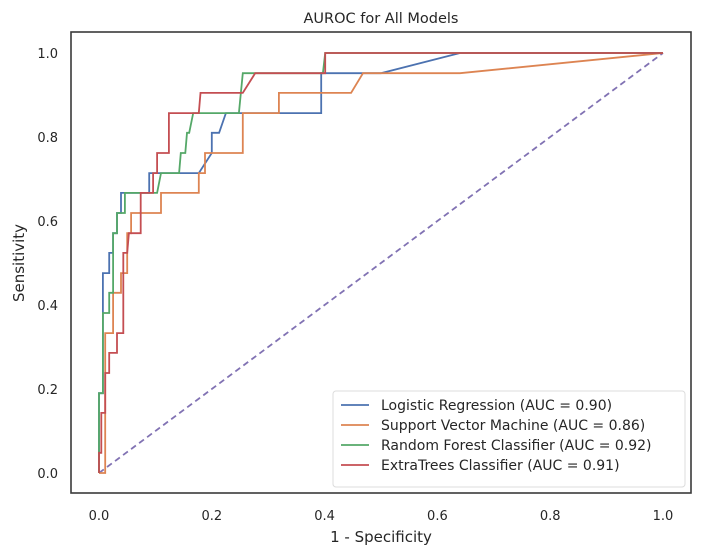  Describe the element at coordinates (99, 516) in the screenshot. I see `x-tick-label: 0.0` at that location.